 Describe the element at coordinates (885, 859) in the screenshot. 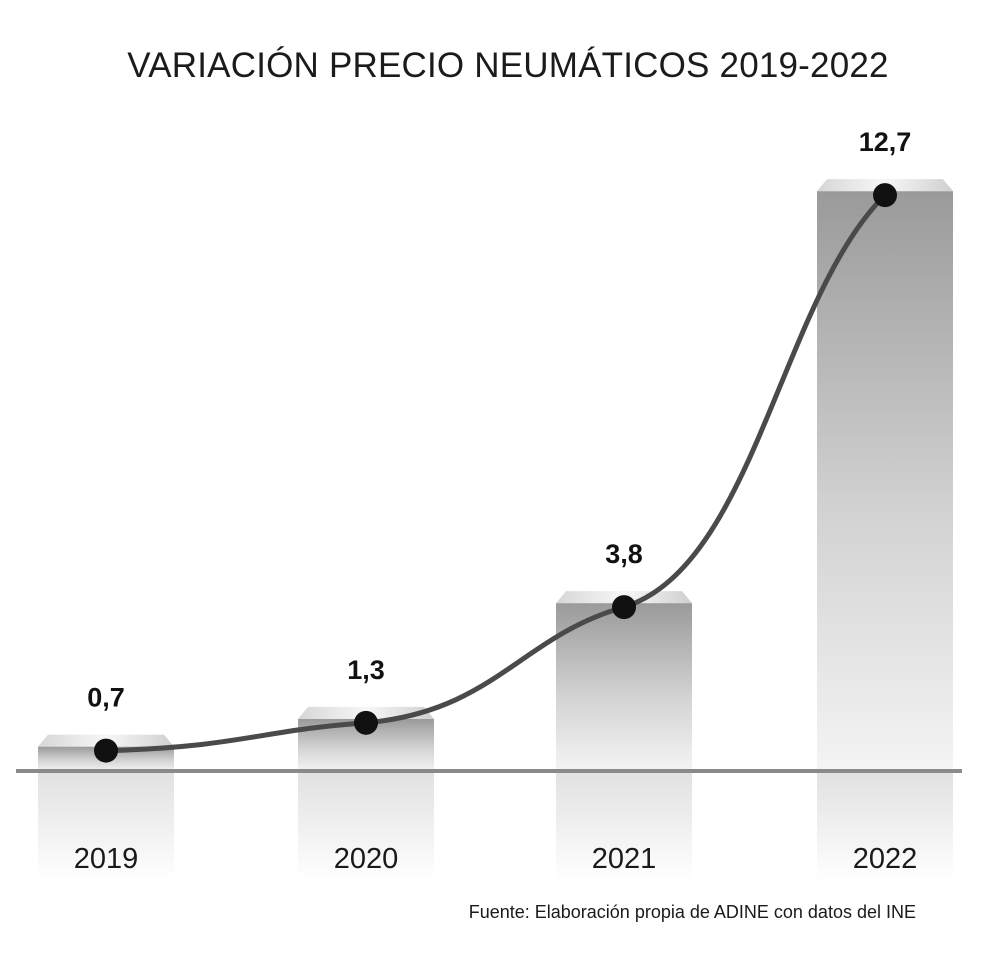

I see `x-tick-label-2022: 2022` at that location.